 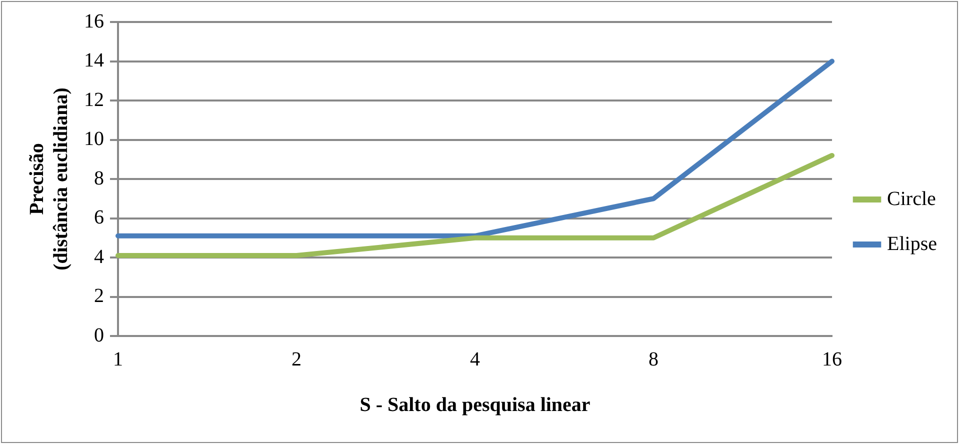 I want to click on x-tick-label: 8, so click(x=653, y=359).